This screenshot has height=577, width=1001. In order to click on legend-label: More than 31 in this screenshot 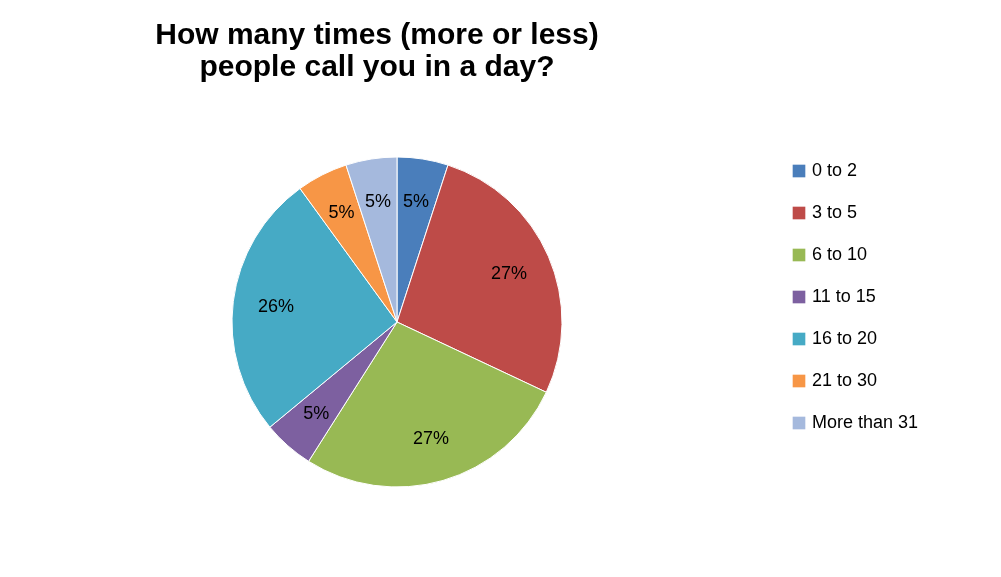, I will do `click(865, 422)`.